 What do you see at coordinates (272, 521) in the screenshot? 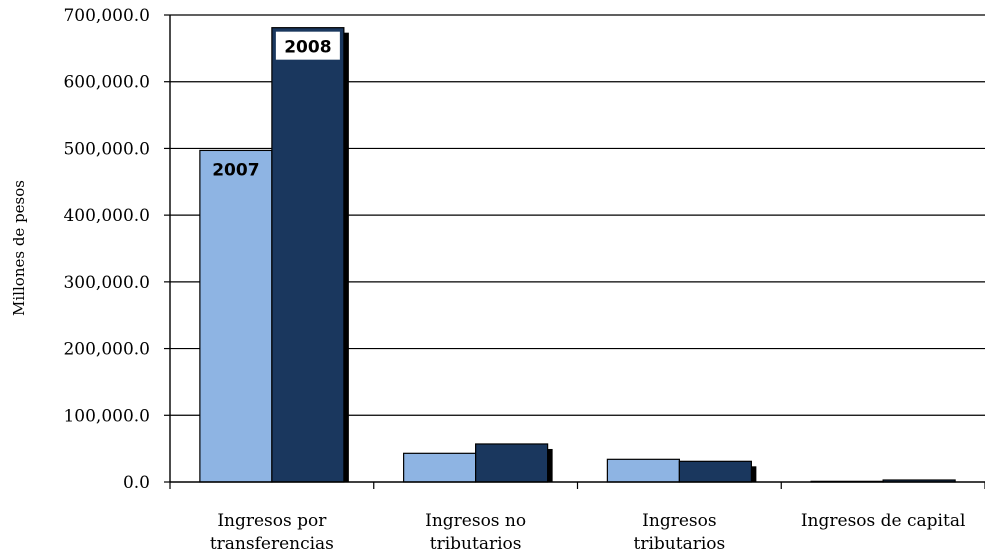
I see `x-category-label: Ingresos por` at bounding box center [272, 521].